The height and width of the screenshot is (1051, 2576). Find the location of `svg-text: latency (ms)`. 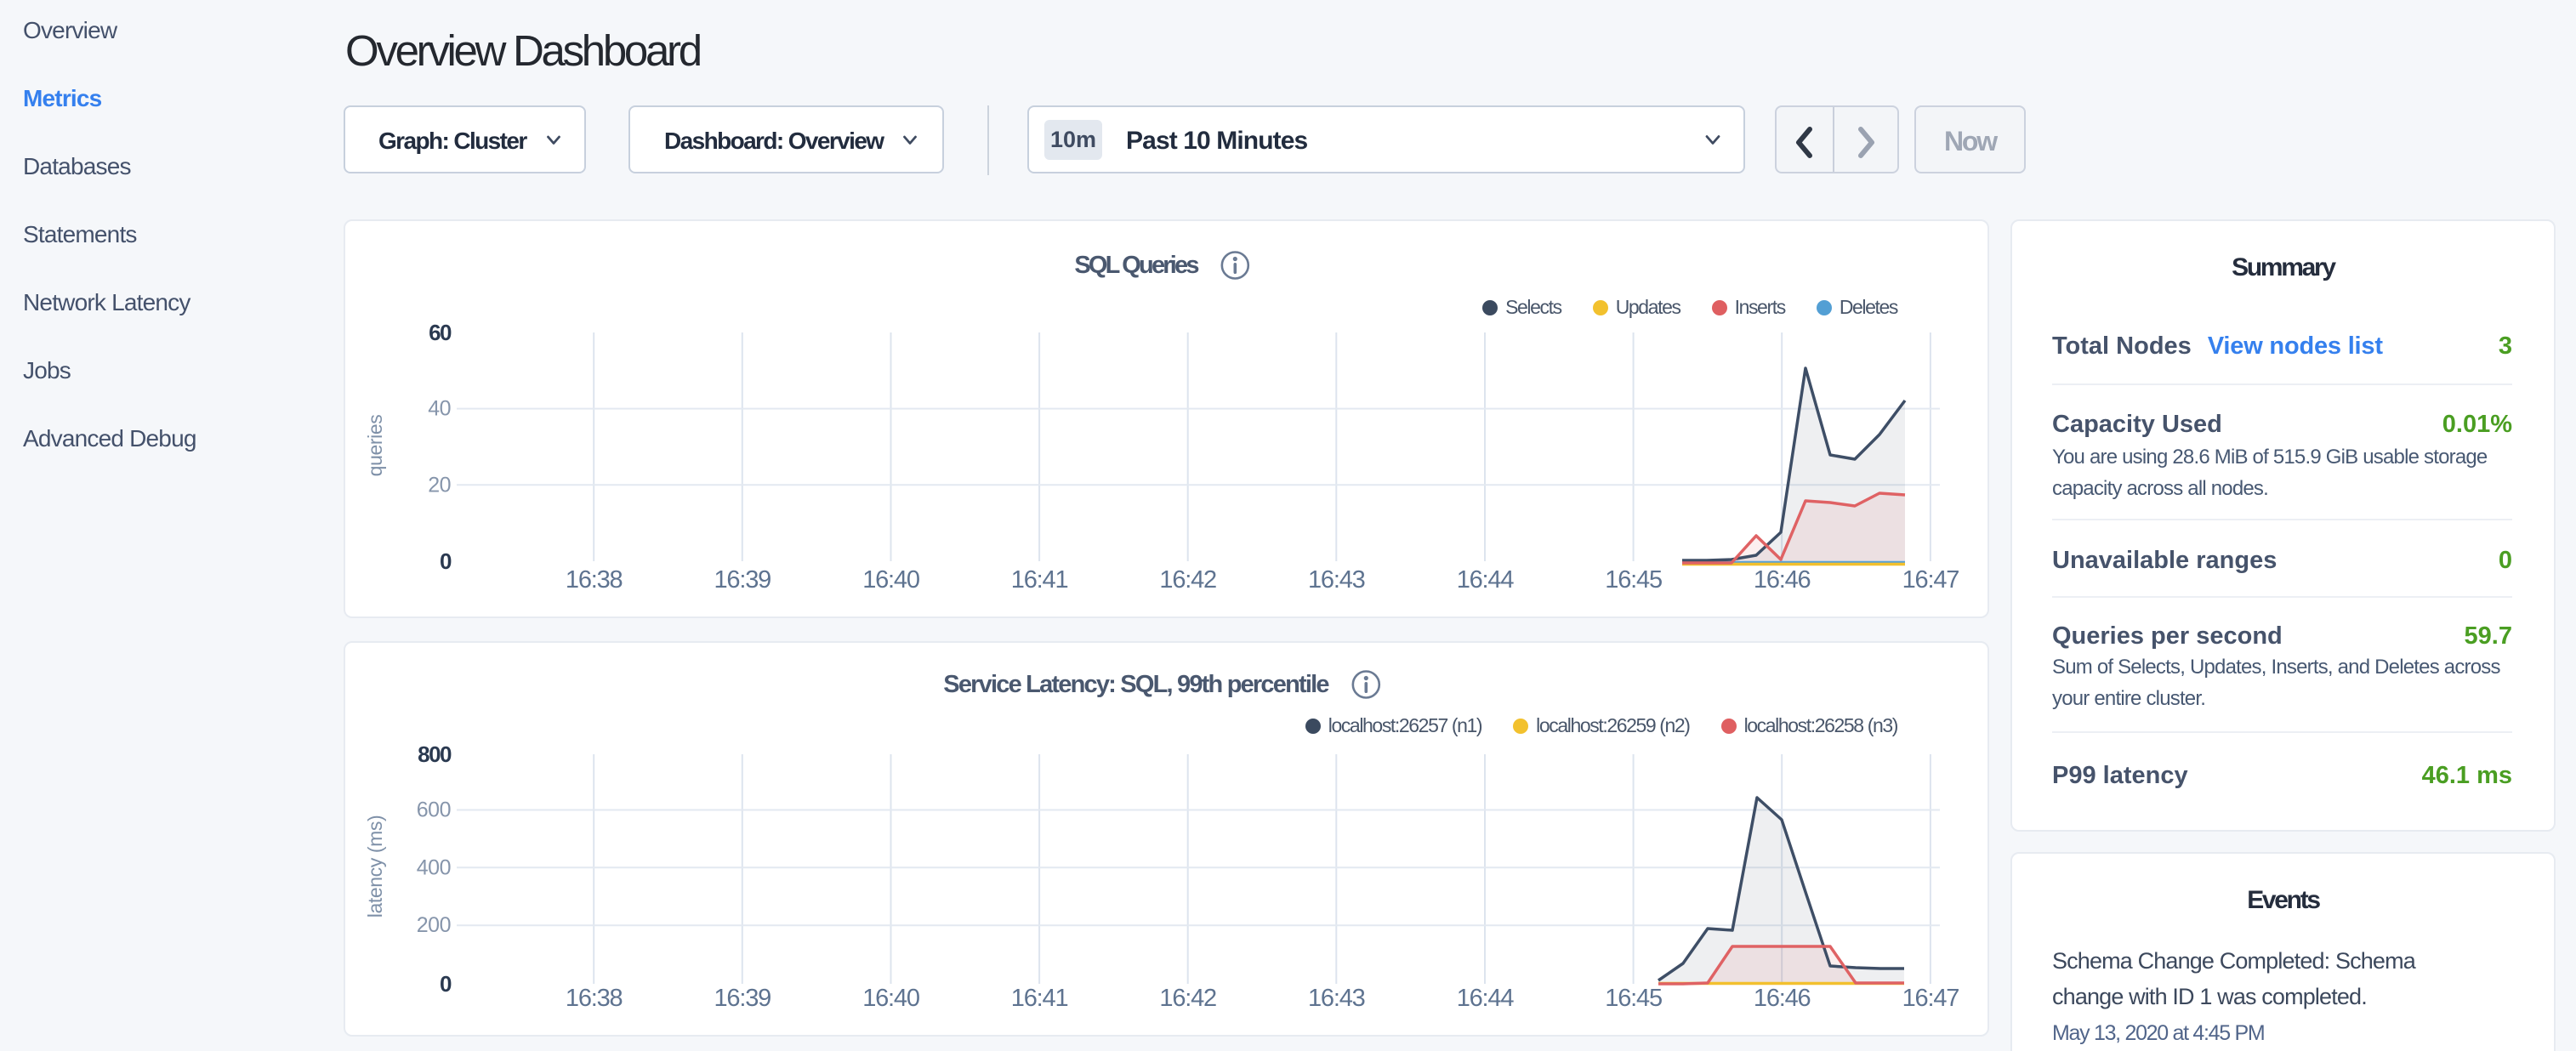

svg-text: latency (ms) is located at coordinates (375, 866).